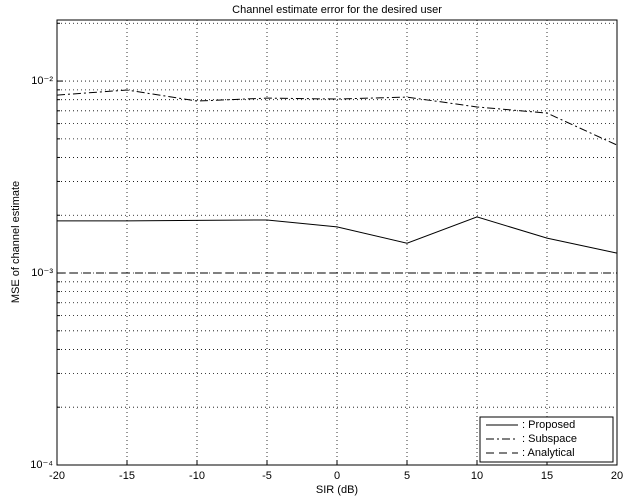  I want to click on legend-label: : Analytical, so click(548, 453).